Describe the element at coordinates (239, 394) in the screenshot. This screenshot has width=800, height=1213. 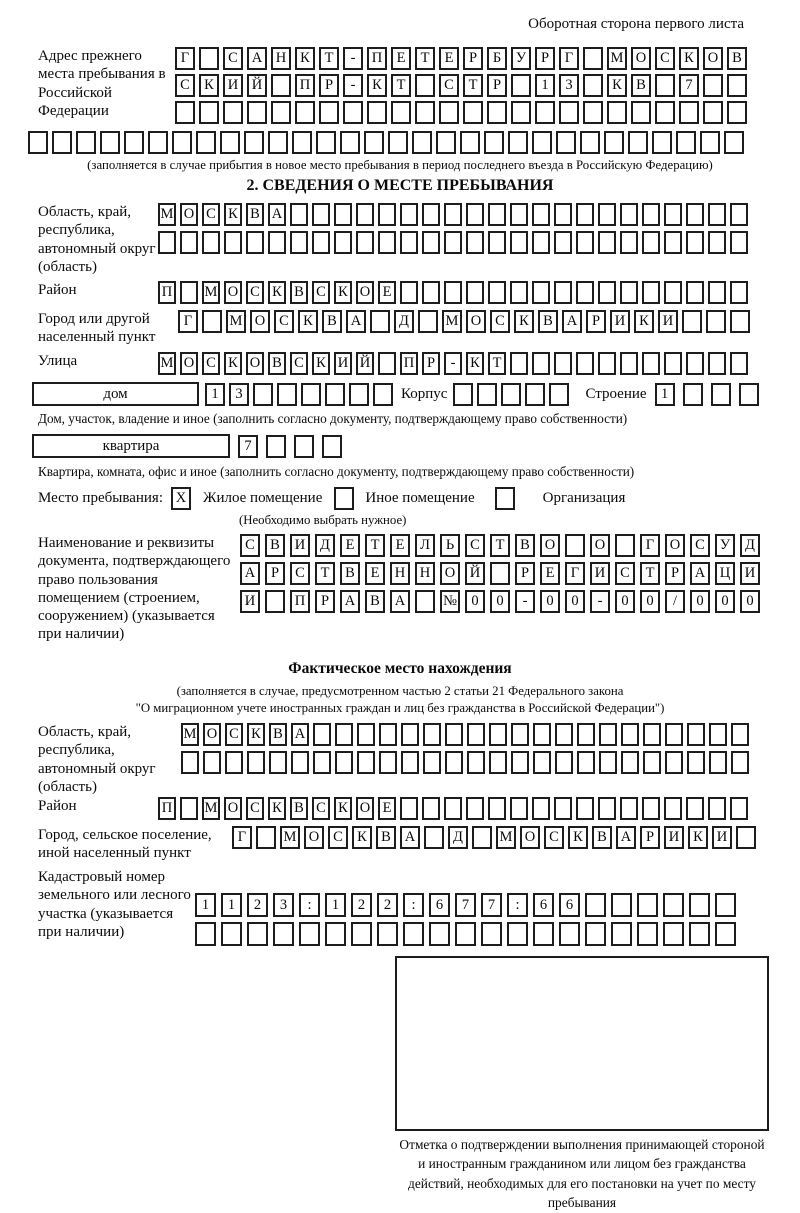
I see `char-cell: 3` at that location.